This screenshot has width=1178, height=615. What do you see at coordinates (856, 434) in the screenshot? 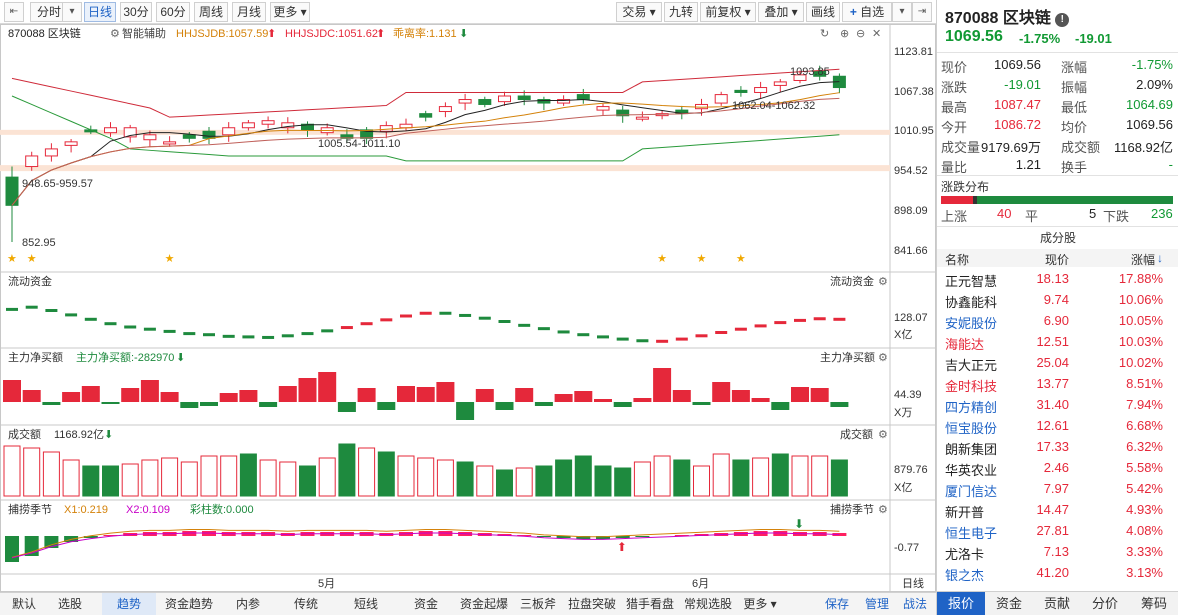
I see `volume-panel-right-title: 成交额` at bounding box center [856, 434].